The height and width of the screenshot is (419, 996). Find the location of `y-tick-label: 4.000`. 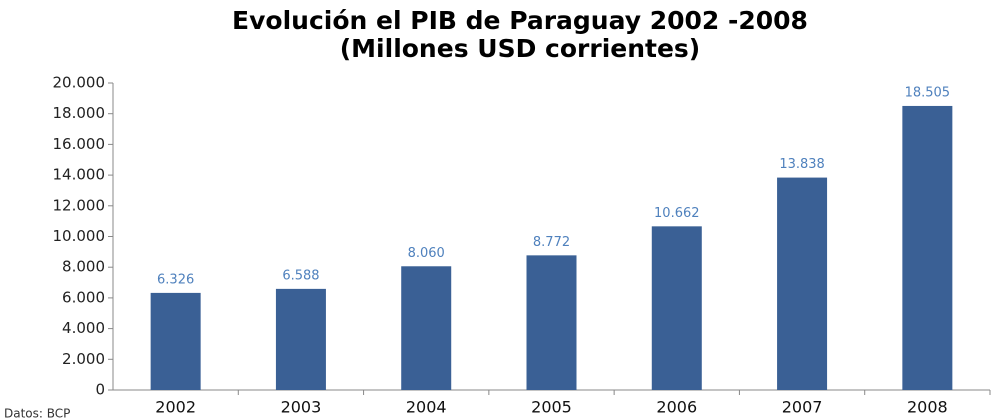

y-tick-label: 4.000 is located at coordinates (83, 328).